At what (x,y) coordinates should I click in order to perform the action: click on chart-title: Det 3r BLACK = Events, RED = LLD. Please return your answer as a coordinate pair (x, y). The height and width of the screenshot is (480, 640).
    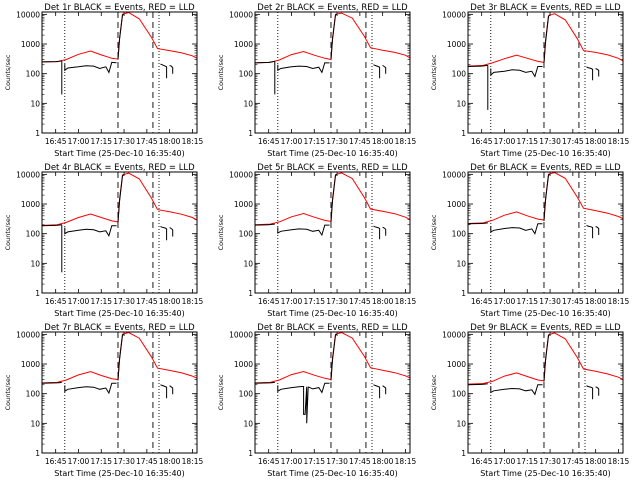
    Looking at the image, I should click on (545, 8).